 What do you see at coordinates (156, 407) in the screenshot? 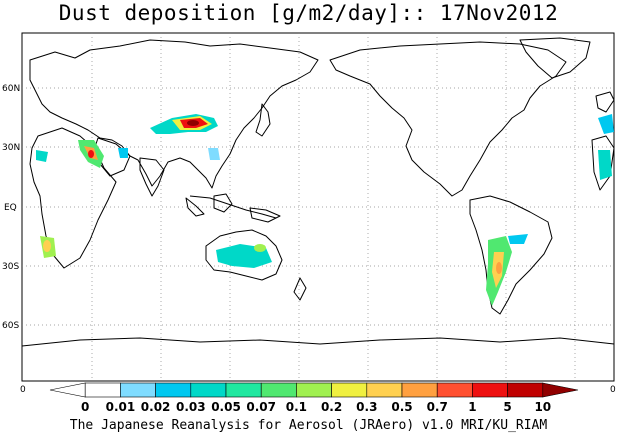
I see `colorbar-label: 0.02` at bounding box center [156, 407].